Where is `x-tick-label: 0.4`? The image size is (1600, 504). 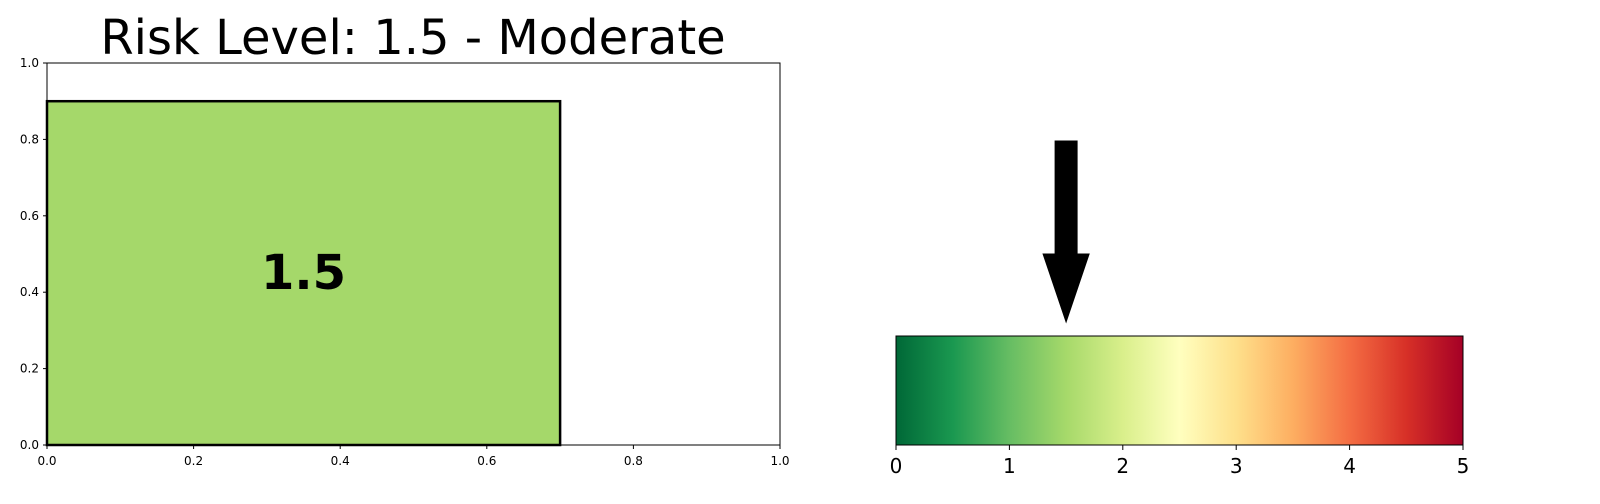 x-tick-label: 0.4 is located at coordinates (340, 461).